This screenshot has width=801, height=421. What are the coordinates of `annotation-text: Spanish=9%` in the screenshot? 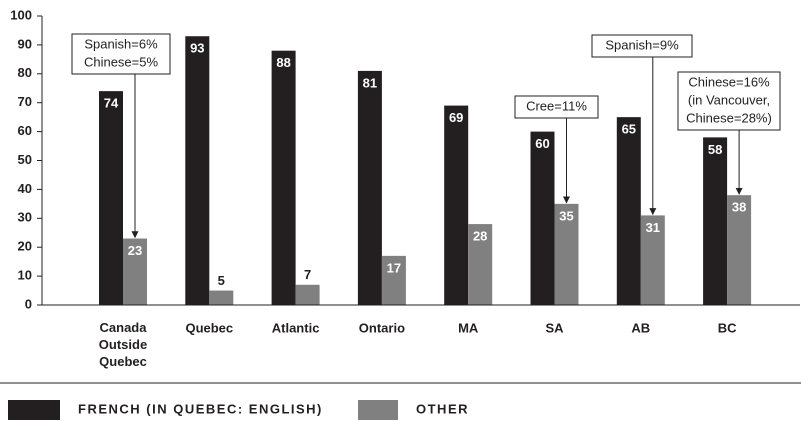 It's located at (642, 44).